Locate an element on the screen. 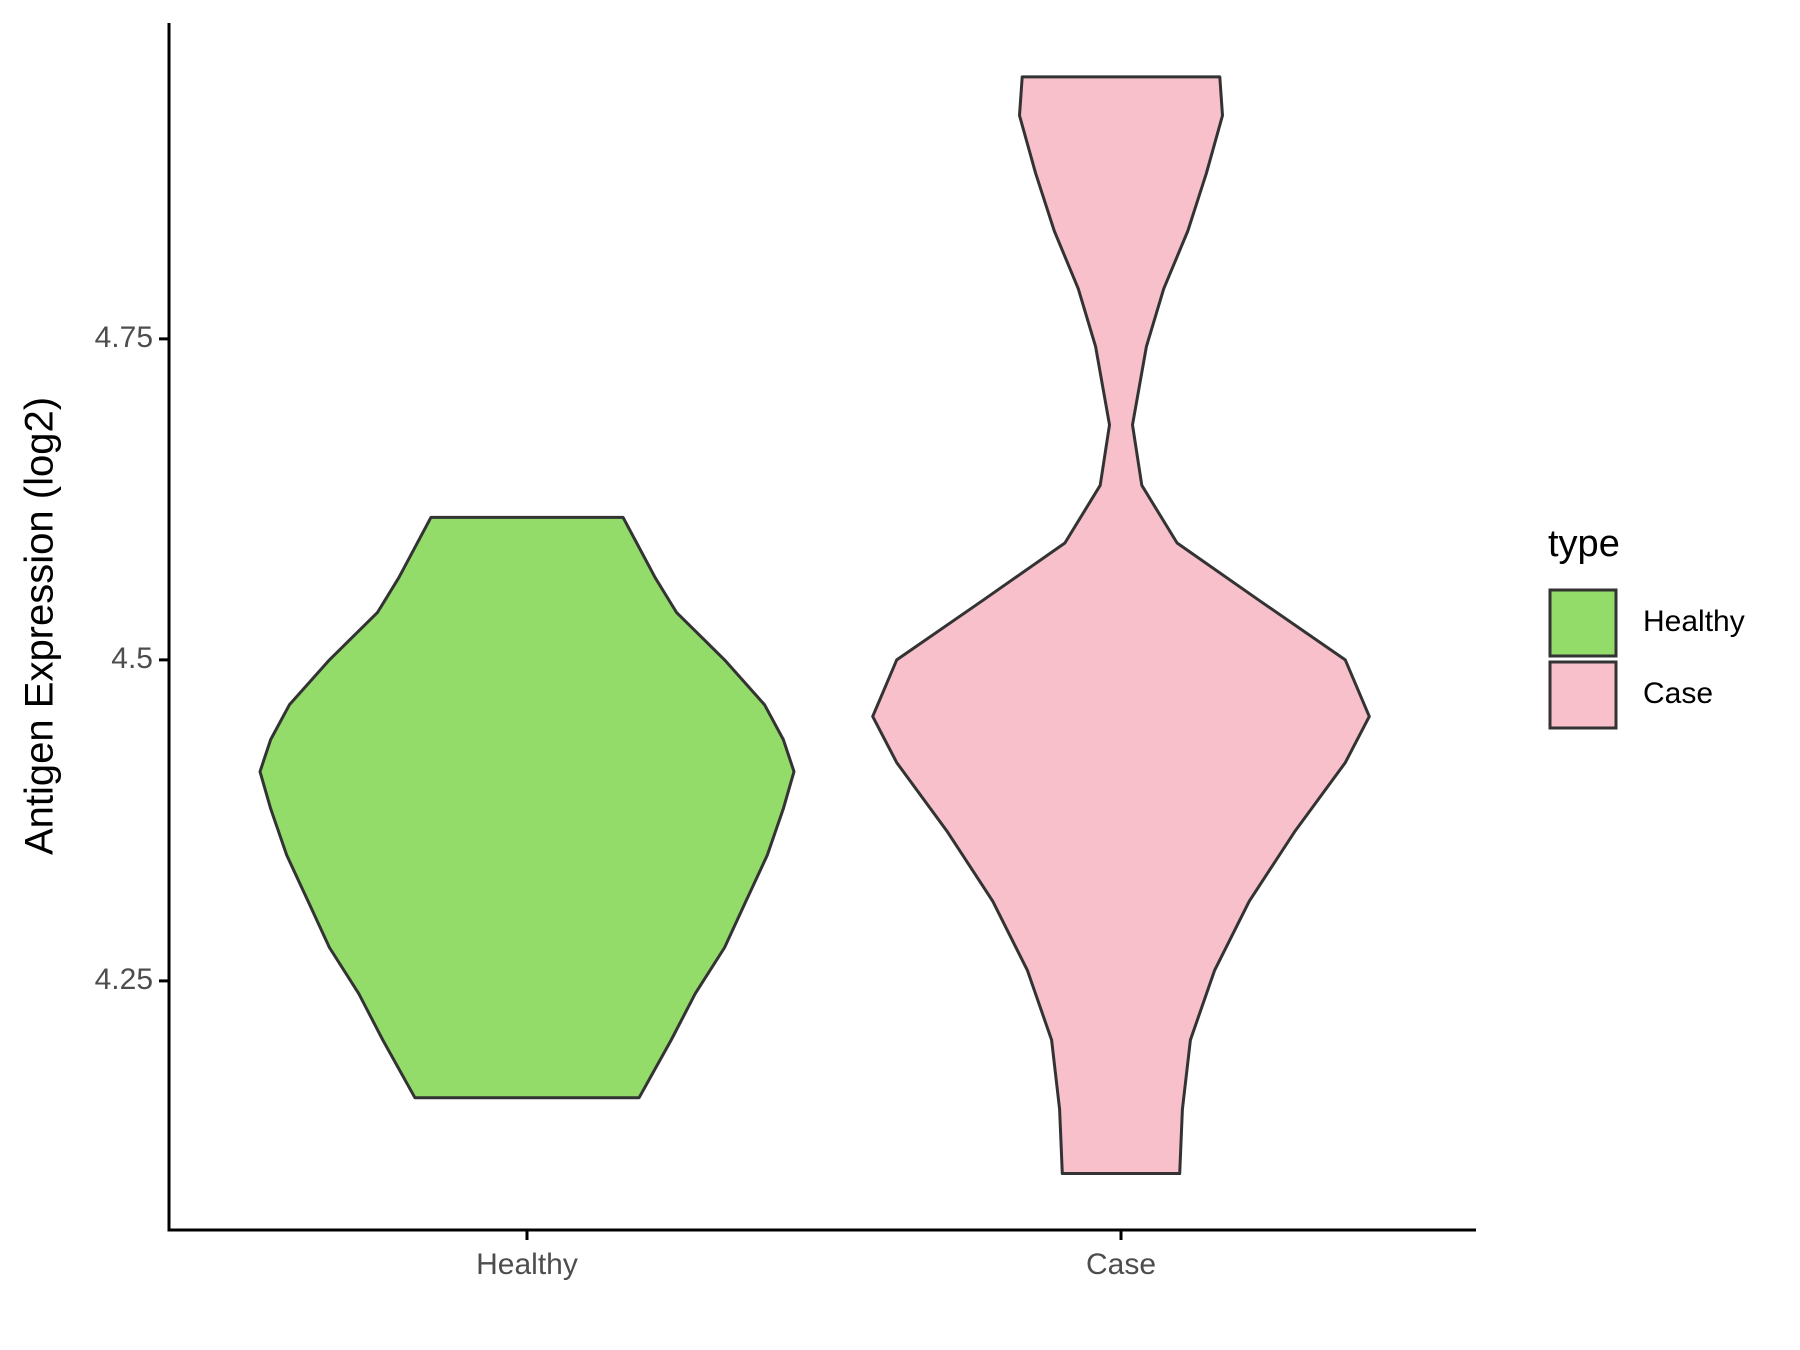  violin is located at coordinates (527, 807).